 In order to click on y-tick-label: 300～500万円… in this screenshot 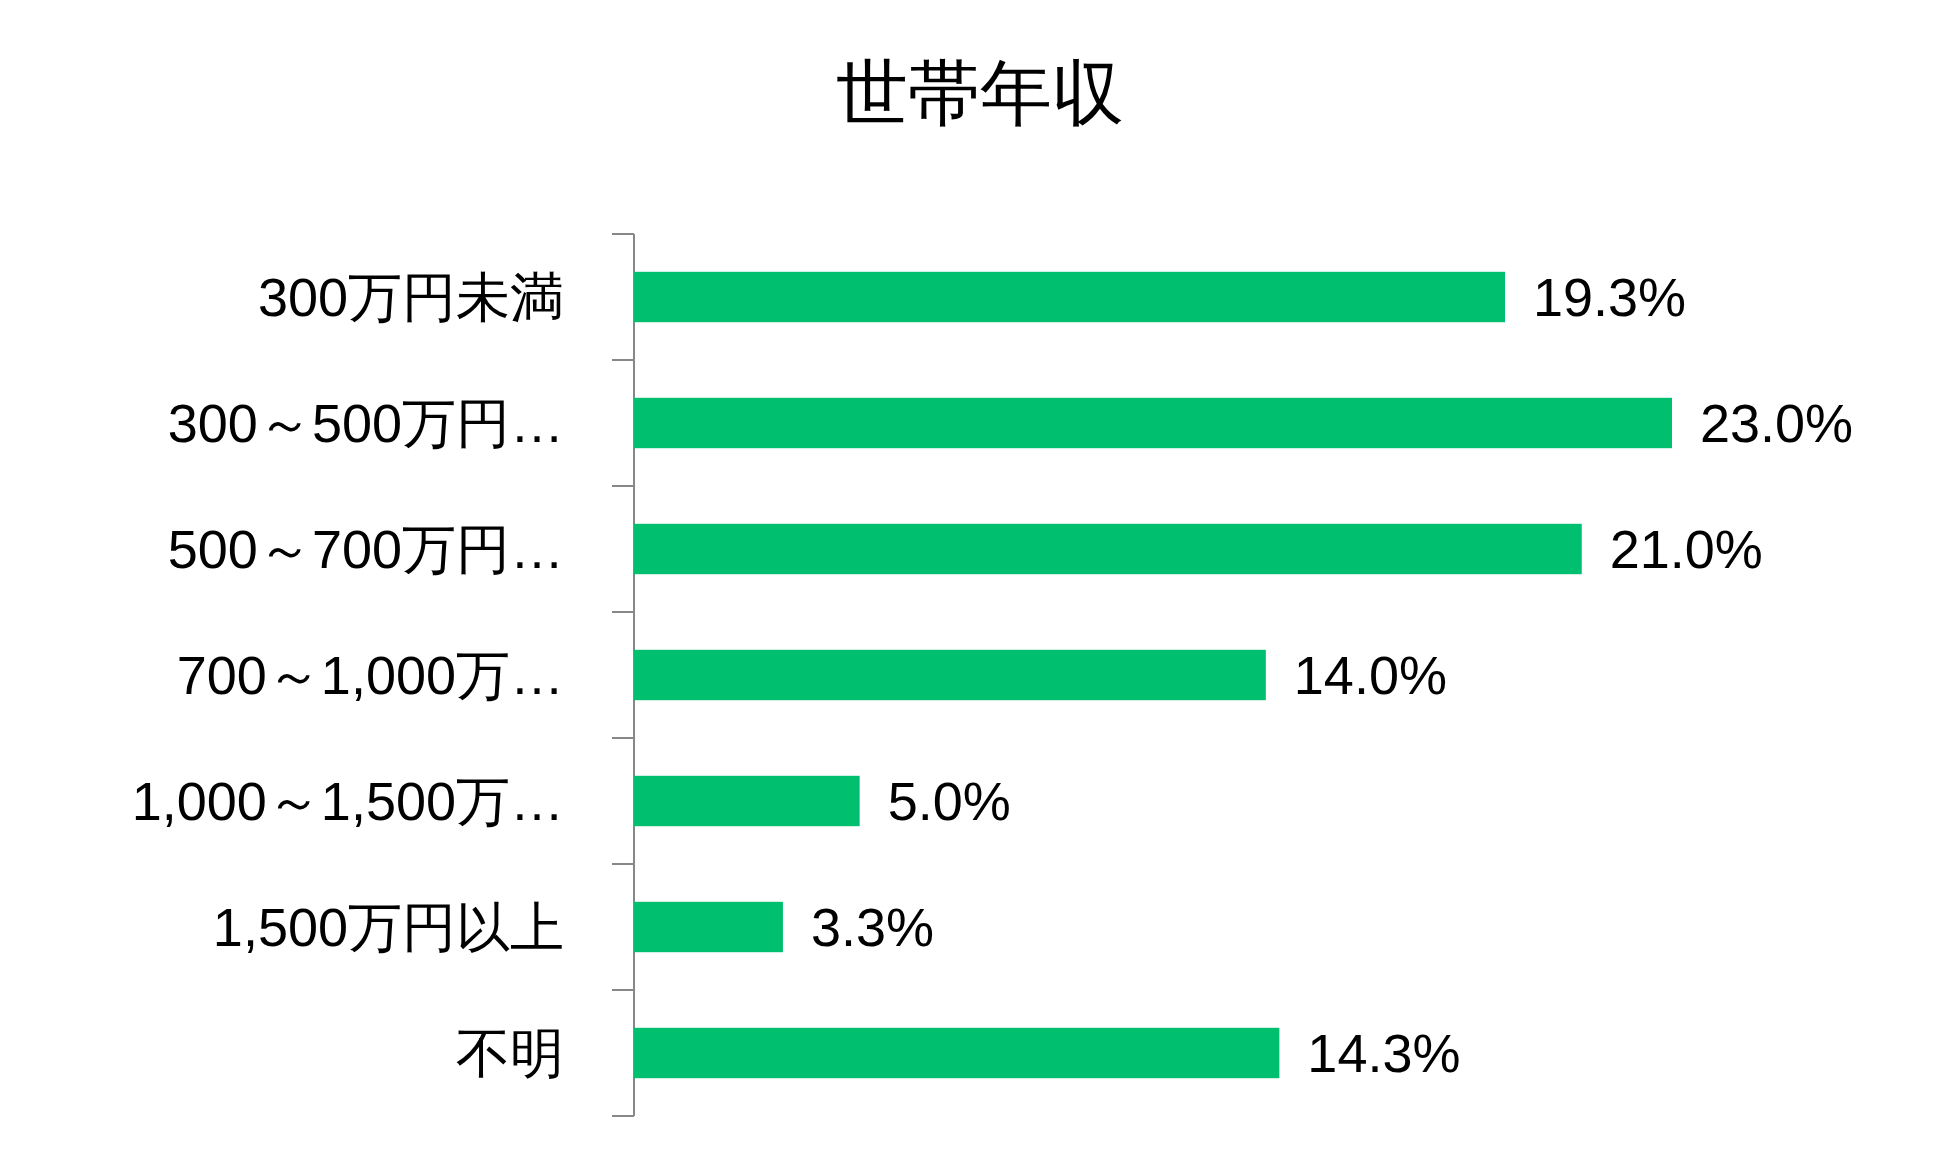, I will do `click(365, 423)`.